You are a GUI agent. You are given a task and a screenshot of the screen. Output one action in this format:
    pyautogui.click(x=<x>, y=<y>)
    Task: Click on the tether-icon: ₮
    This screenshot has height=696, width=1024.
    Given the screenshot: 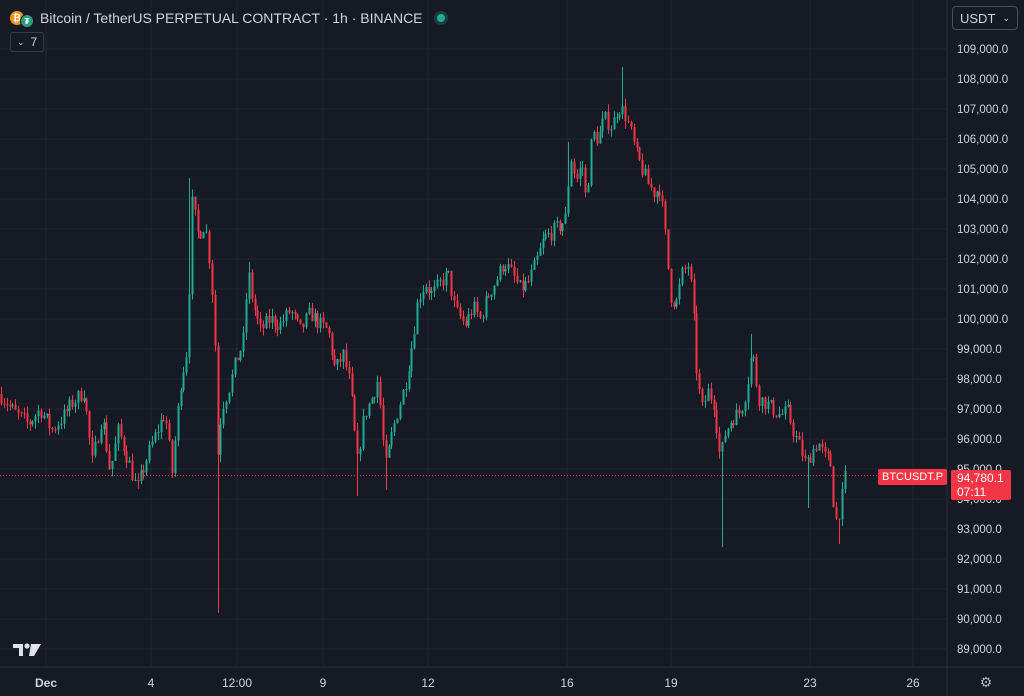 What is the action you would take?
    pyautogui.click(x=27, y=21)
    